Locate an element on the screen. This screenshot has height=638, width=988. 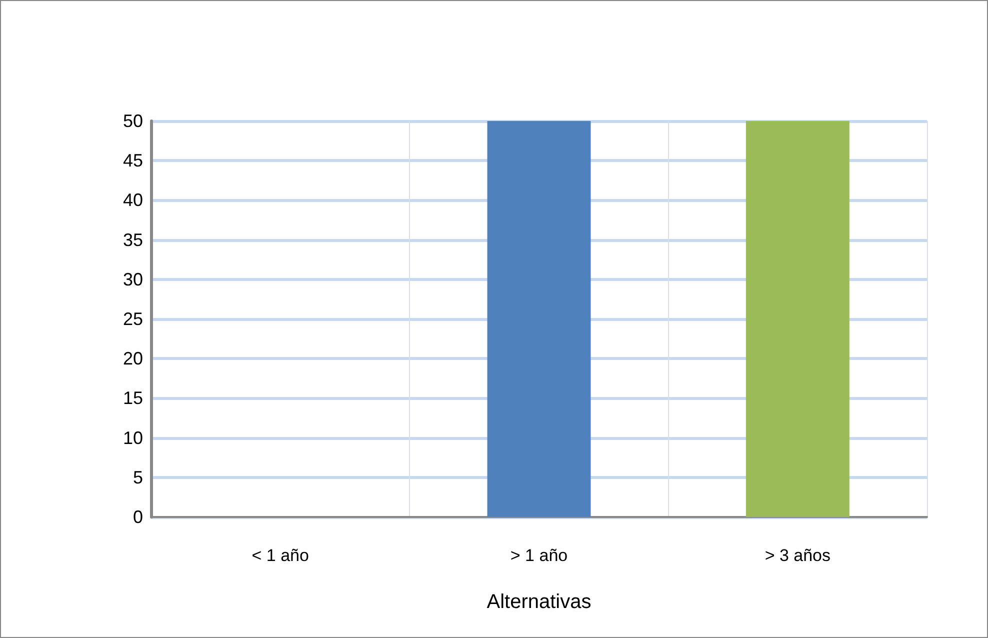
y-tick-label: 10 is located at coordinates (132, 438).